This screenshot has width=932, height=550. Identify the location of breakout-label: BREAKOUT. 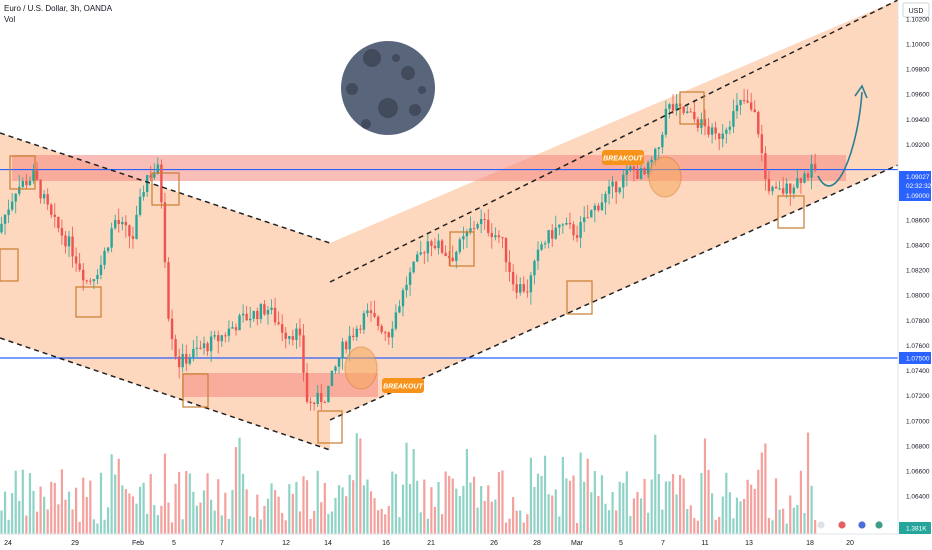
(623, 159).